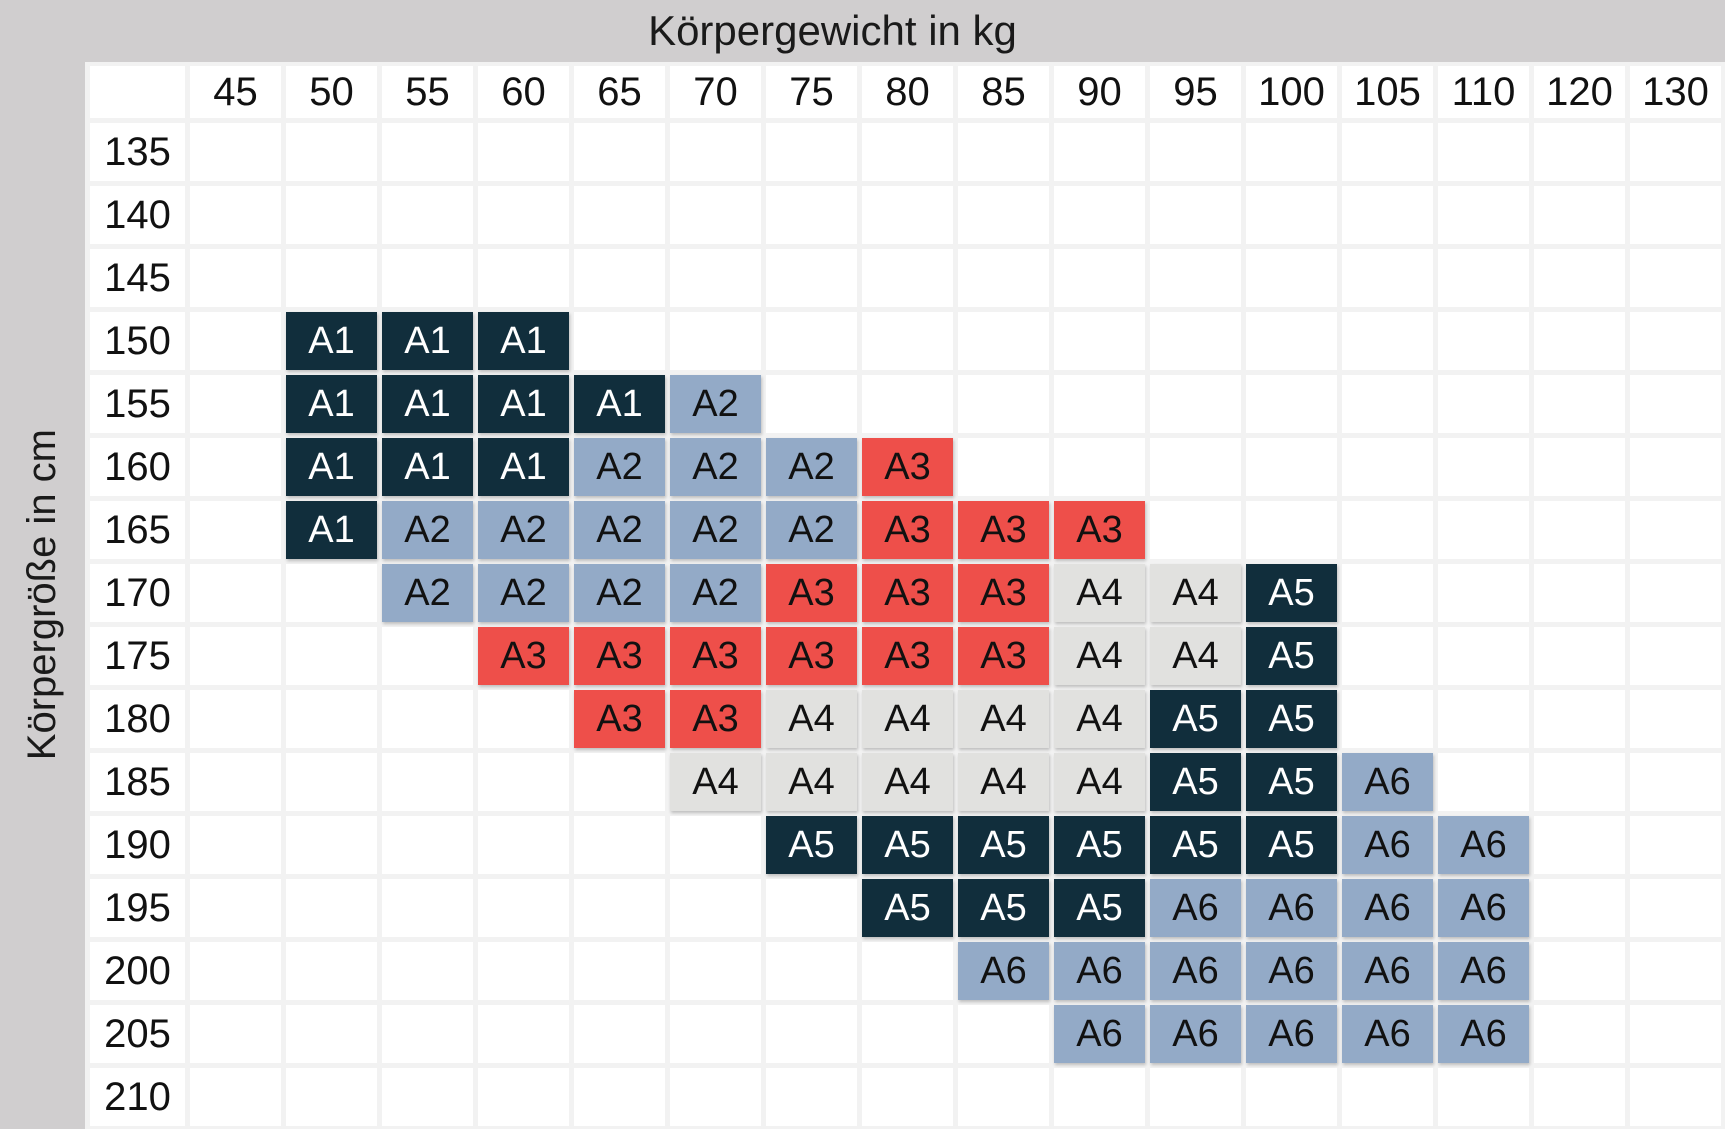  I want to click on row-label-190: 190, so click(137, 845).